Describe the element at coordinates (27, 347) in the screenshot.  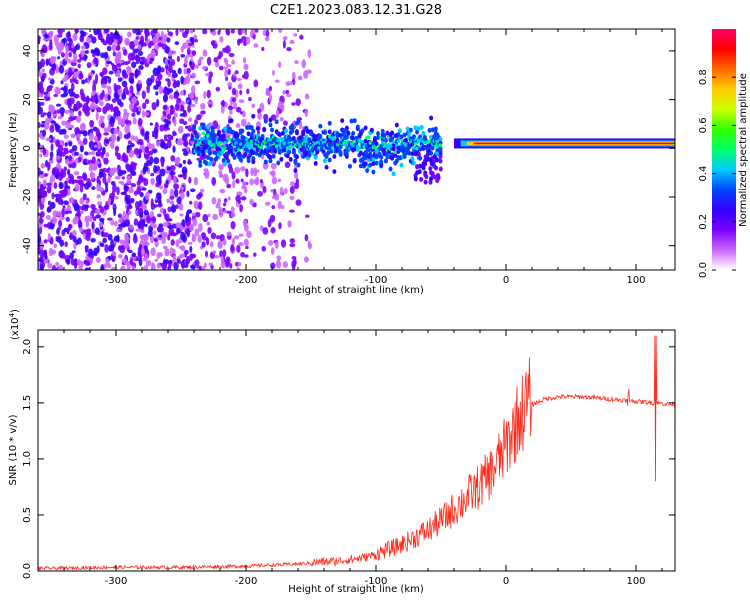
I see `snr-y-tick-label: 2.0` at that location.